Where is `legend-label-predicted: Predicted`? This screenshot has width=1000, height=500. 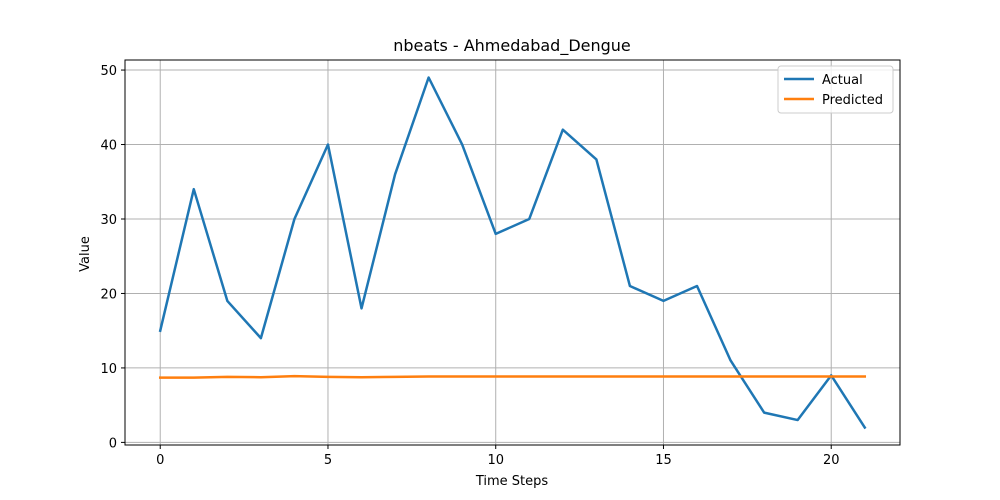
legend-label-predicted: Predicted is located at coordinates (852, 100).